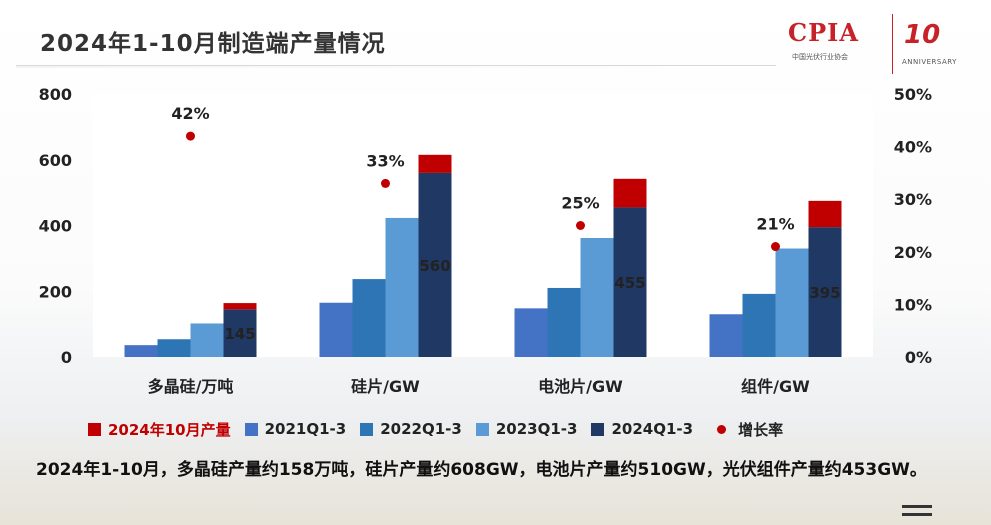 This screenshot has height=525, width=991. I want to click on page-title: 2024年1-10月制造端产量情况, so click(213, 44).